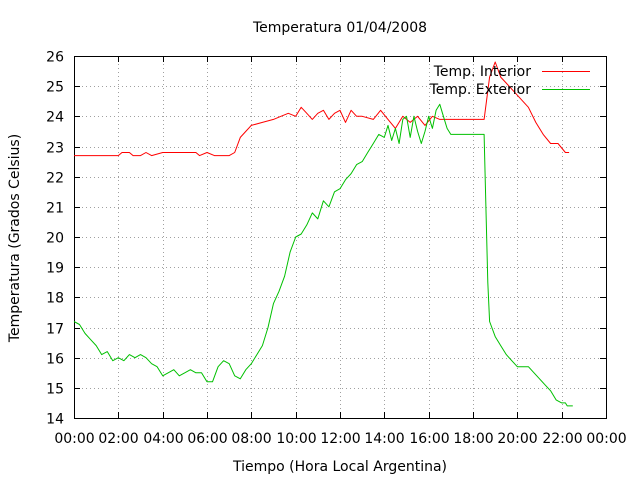  Describe the element at coordinates (55, 118) in the screenshot. I see `y-tick-label: 24` at that location.